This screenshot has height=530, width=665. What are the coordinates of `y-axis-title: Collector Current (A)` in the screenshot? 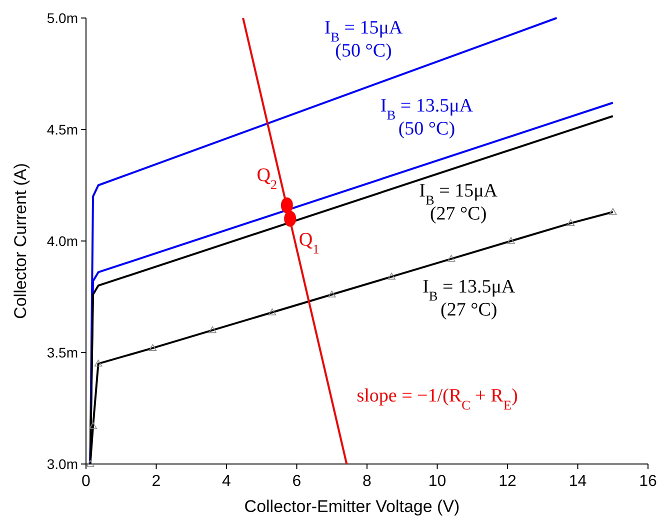 It's located at (20, 241).